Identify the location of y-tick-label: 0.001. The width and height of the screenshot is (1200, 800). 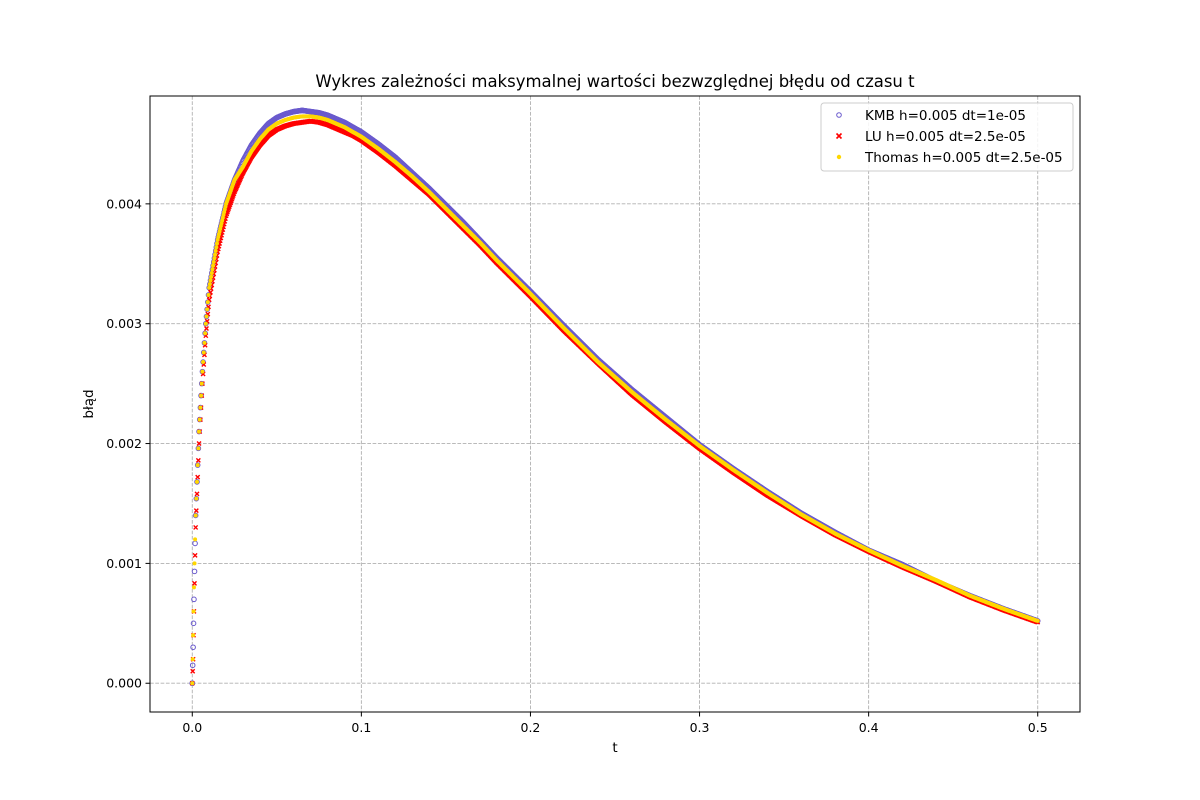
(124, 563).